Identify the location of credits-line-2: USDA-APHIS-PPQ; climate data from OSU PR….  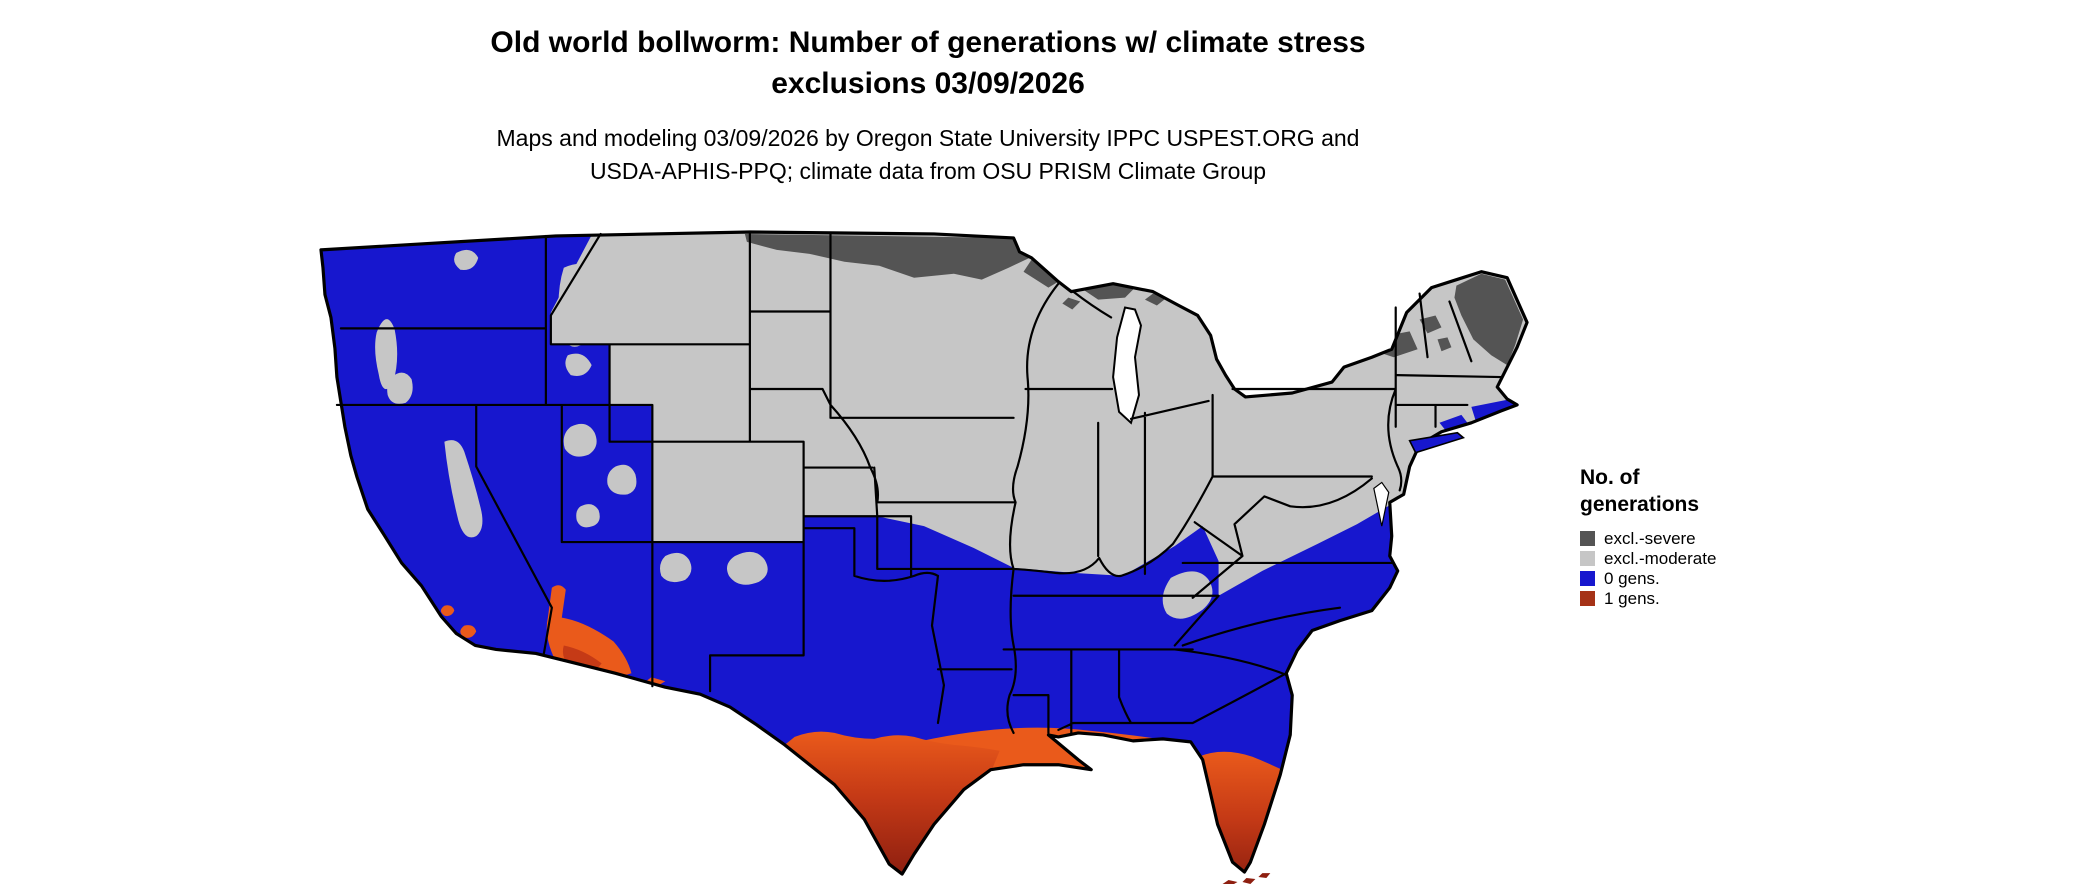
(928, 171).